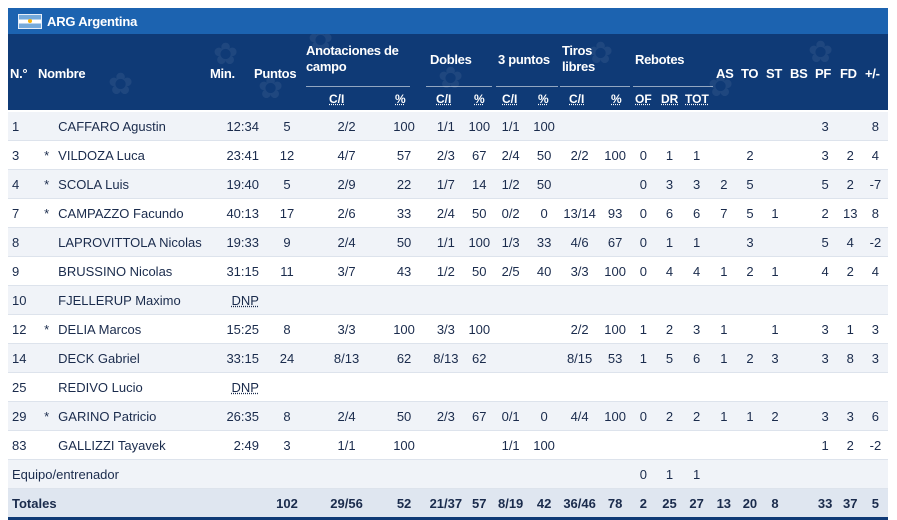 This screenshot has width=897, height=520. What do you see at coordinates (724, 213) in the screenshot?
I see `cell-as: 7` at bounding box center [724, 213].